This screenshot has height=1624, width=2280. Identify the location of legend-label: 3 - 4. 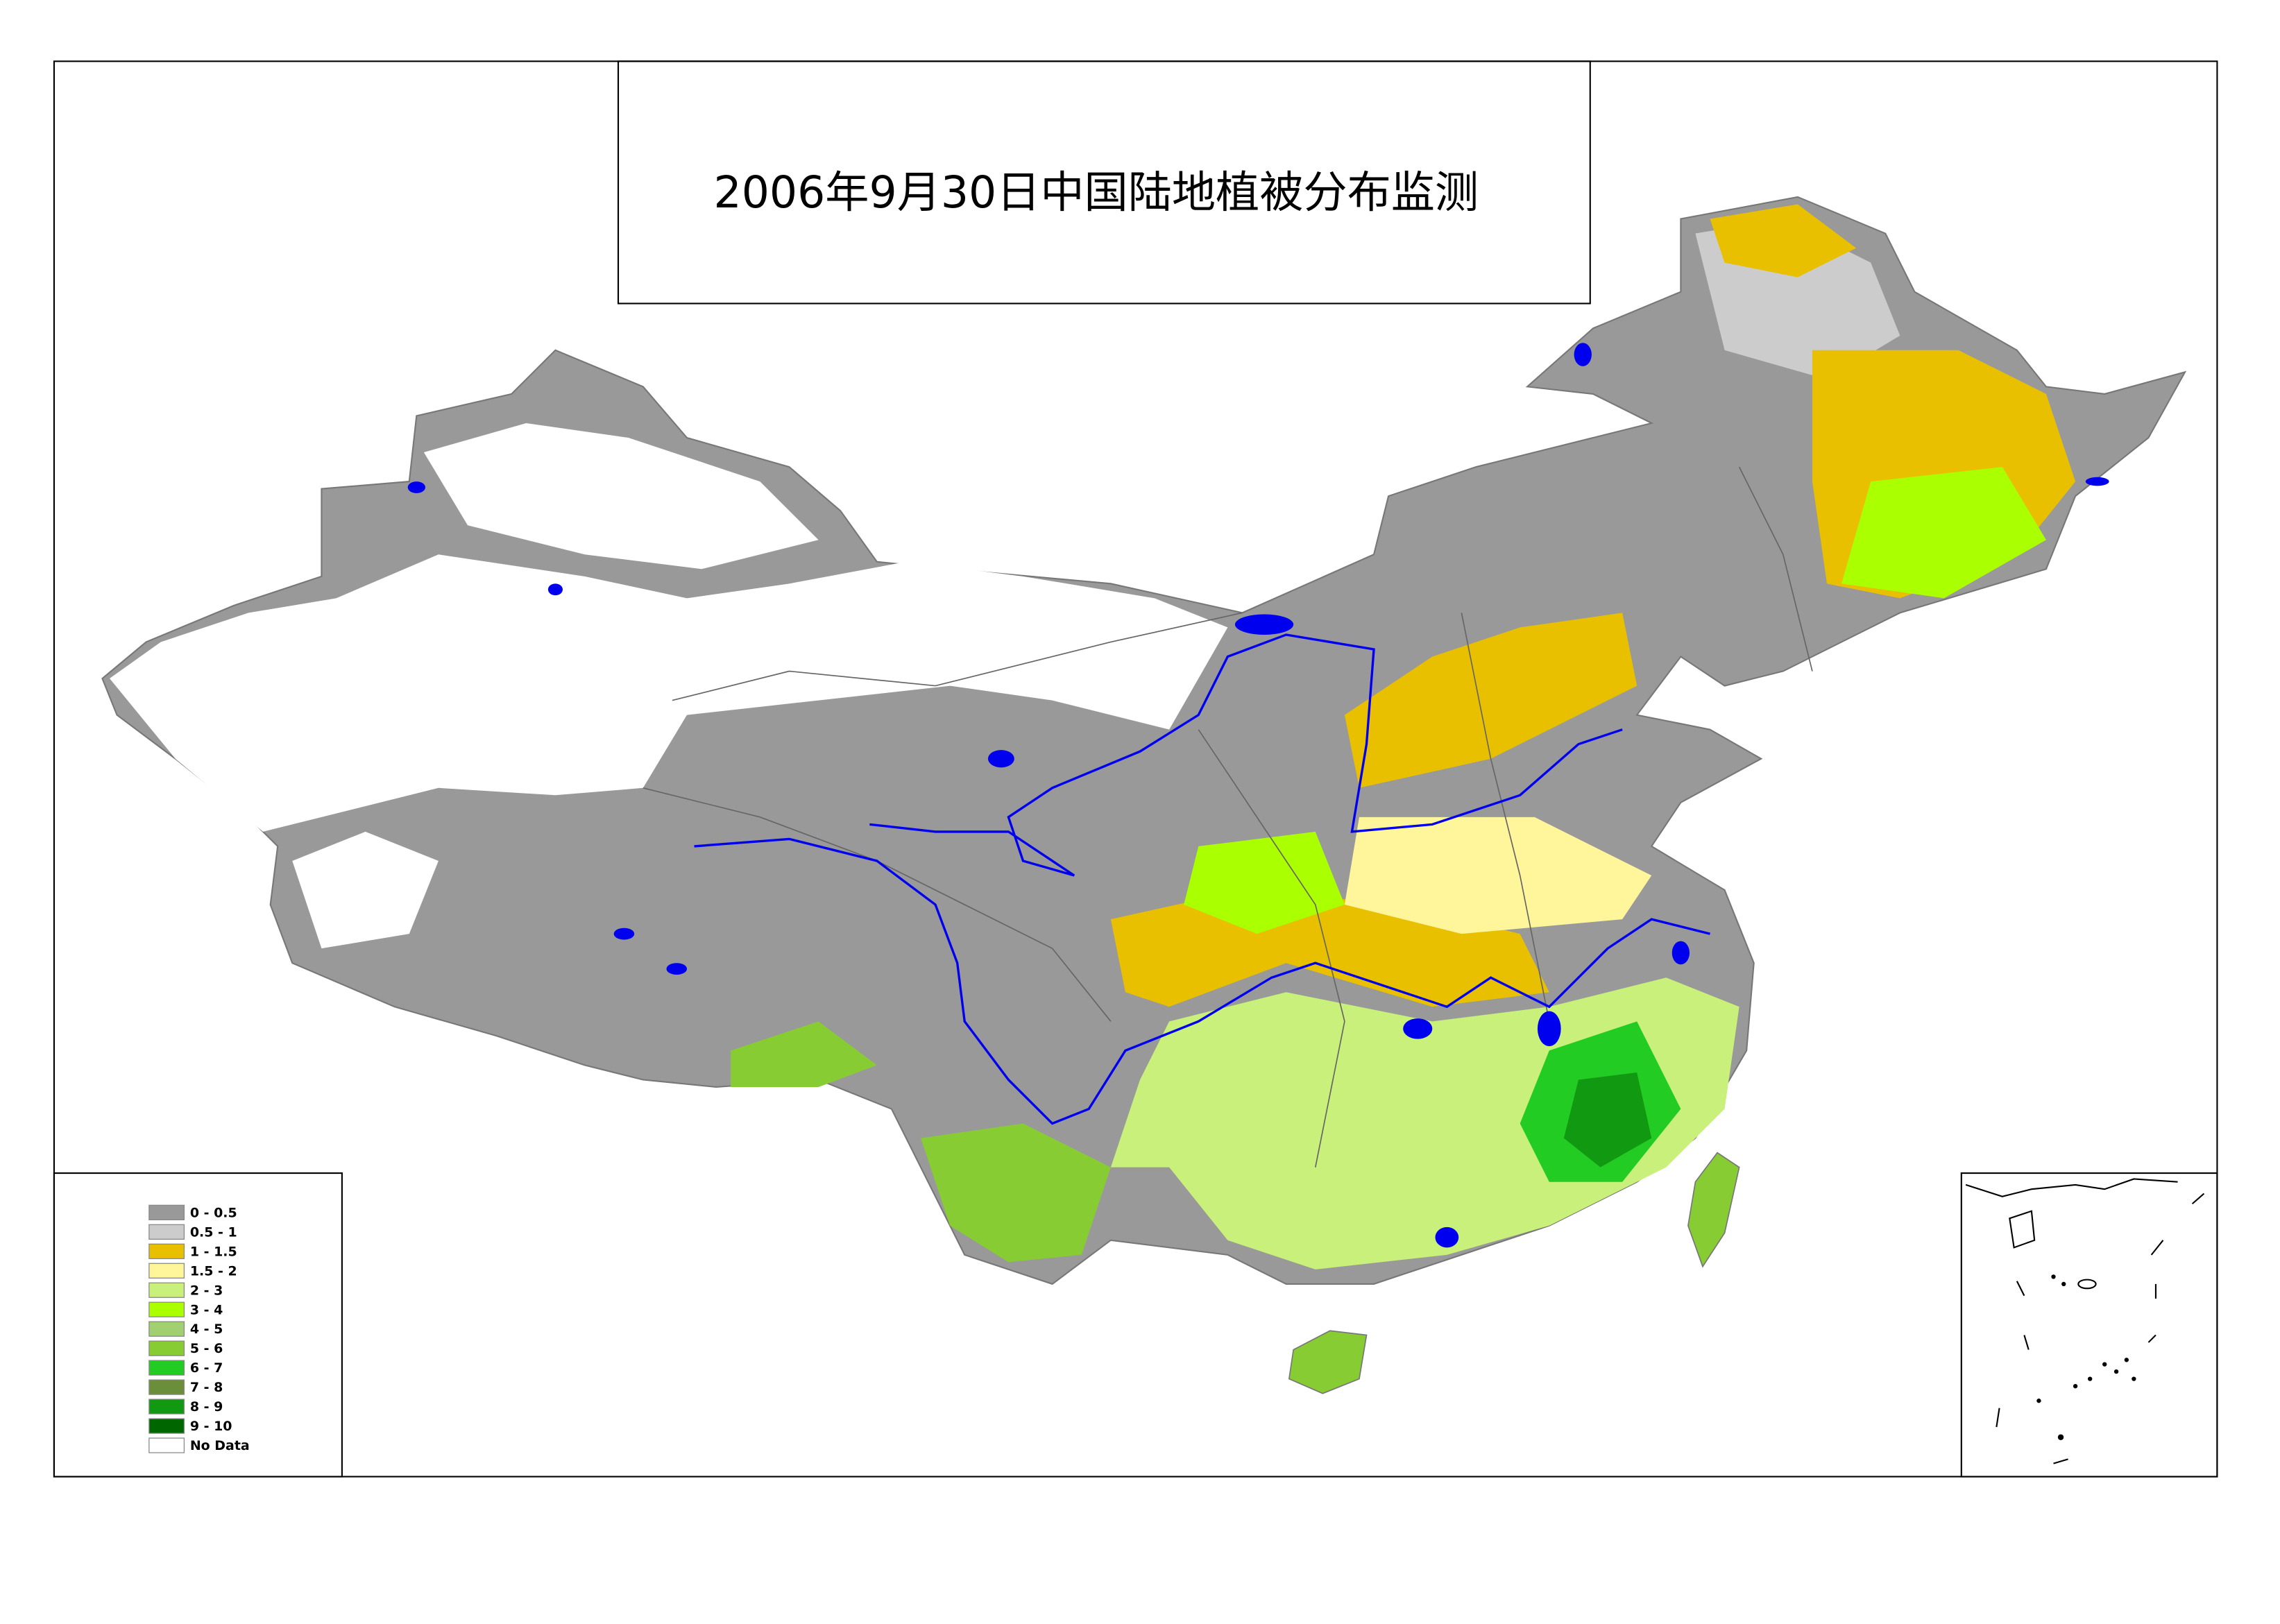
(206, 1310).